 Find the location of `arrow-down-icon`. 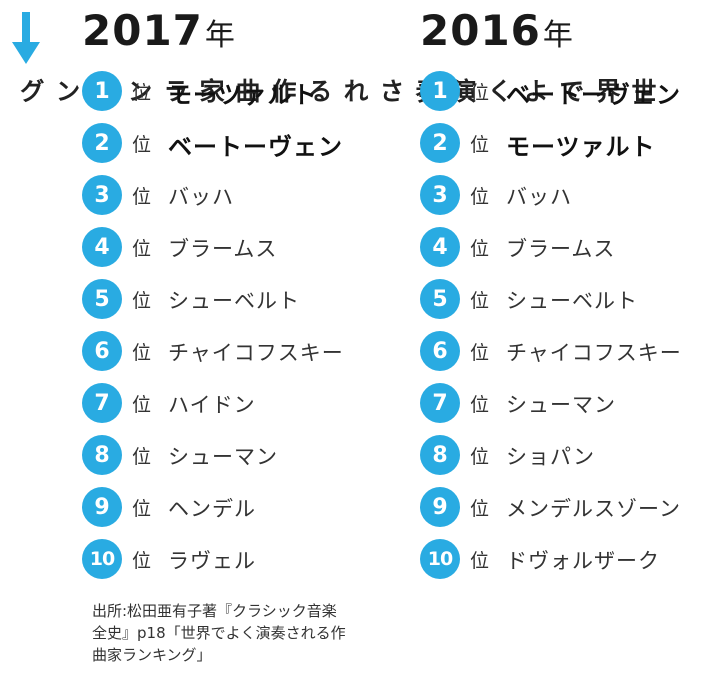

arrow-down-icon is located at coordinates (26, 38).